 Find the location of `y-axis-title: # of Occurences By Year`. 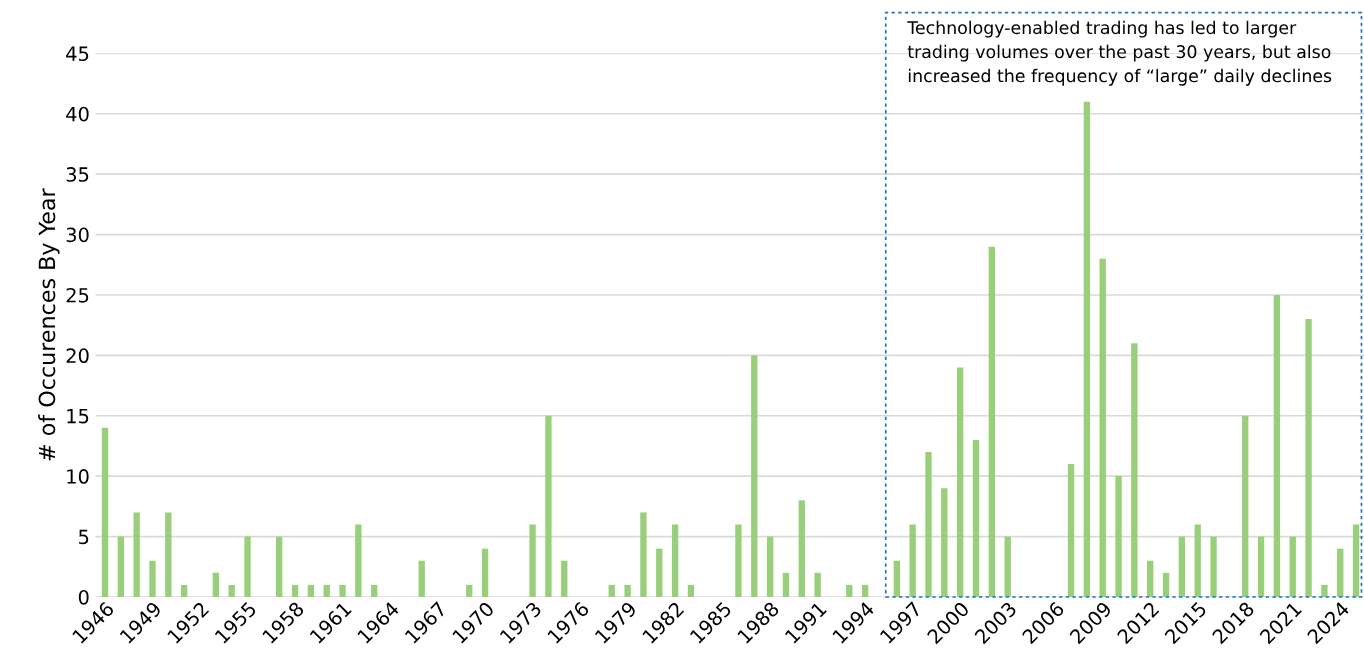

y-axis-title: # of Occurences By Year is located at coordinates (49, 324).